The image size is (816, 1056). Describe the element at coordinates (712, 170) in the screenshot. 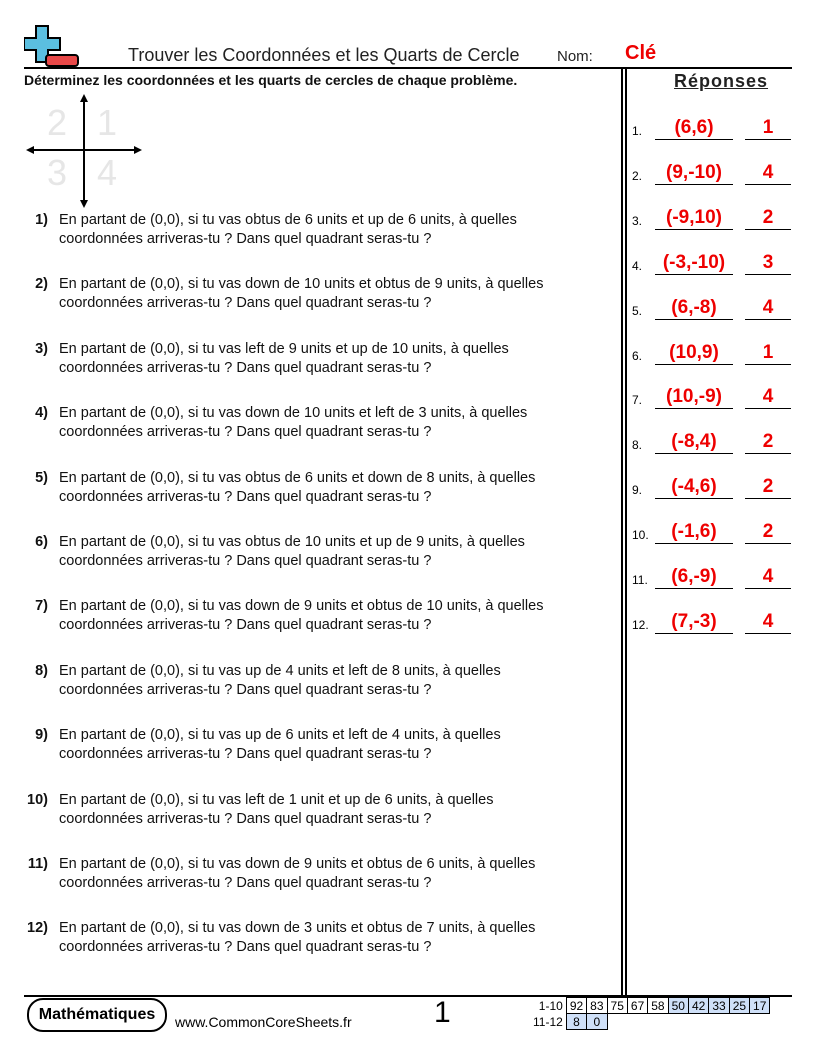

I see `answer-row: 2. (9,-10) 4` at that location.